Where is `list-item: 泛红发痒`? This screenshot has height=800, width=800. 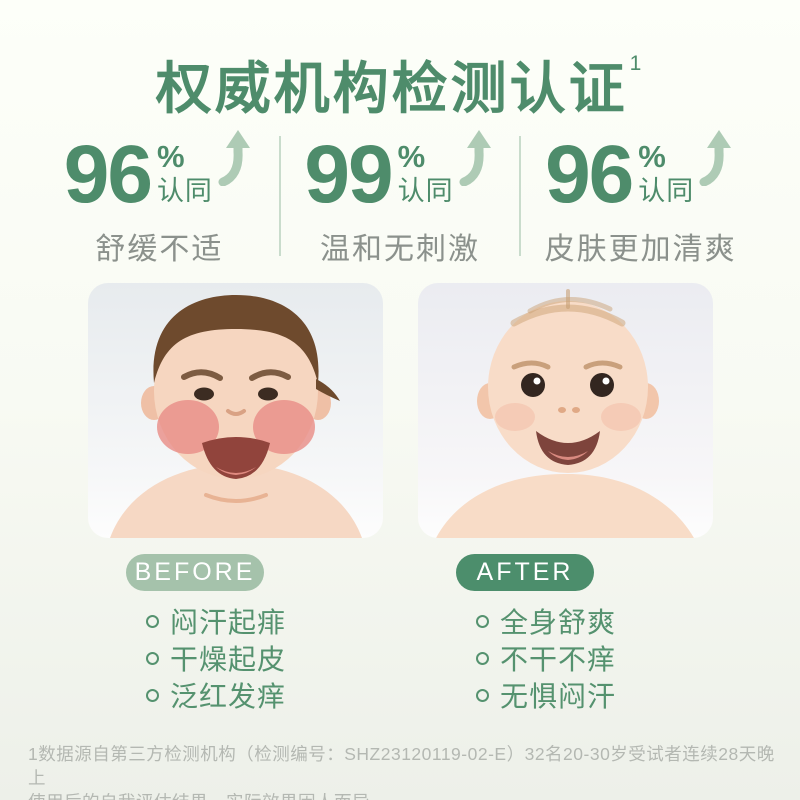
list-item: 泛红发痒 is located at coordinates (264, 695).